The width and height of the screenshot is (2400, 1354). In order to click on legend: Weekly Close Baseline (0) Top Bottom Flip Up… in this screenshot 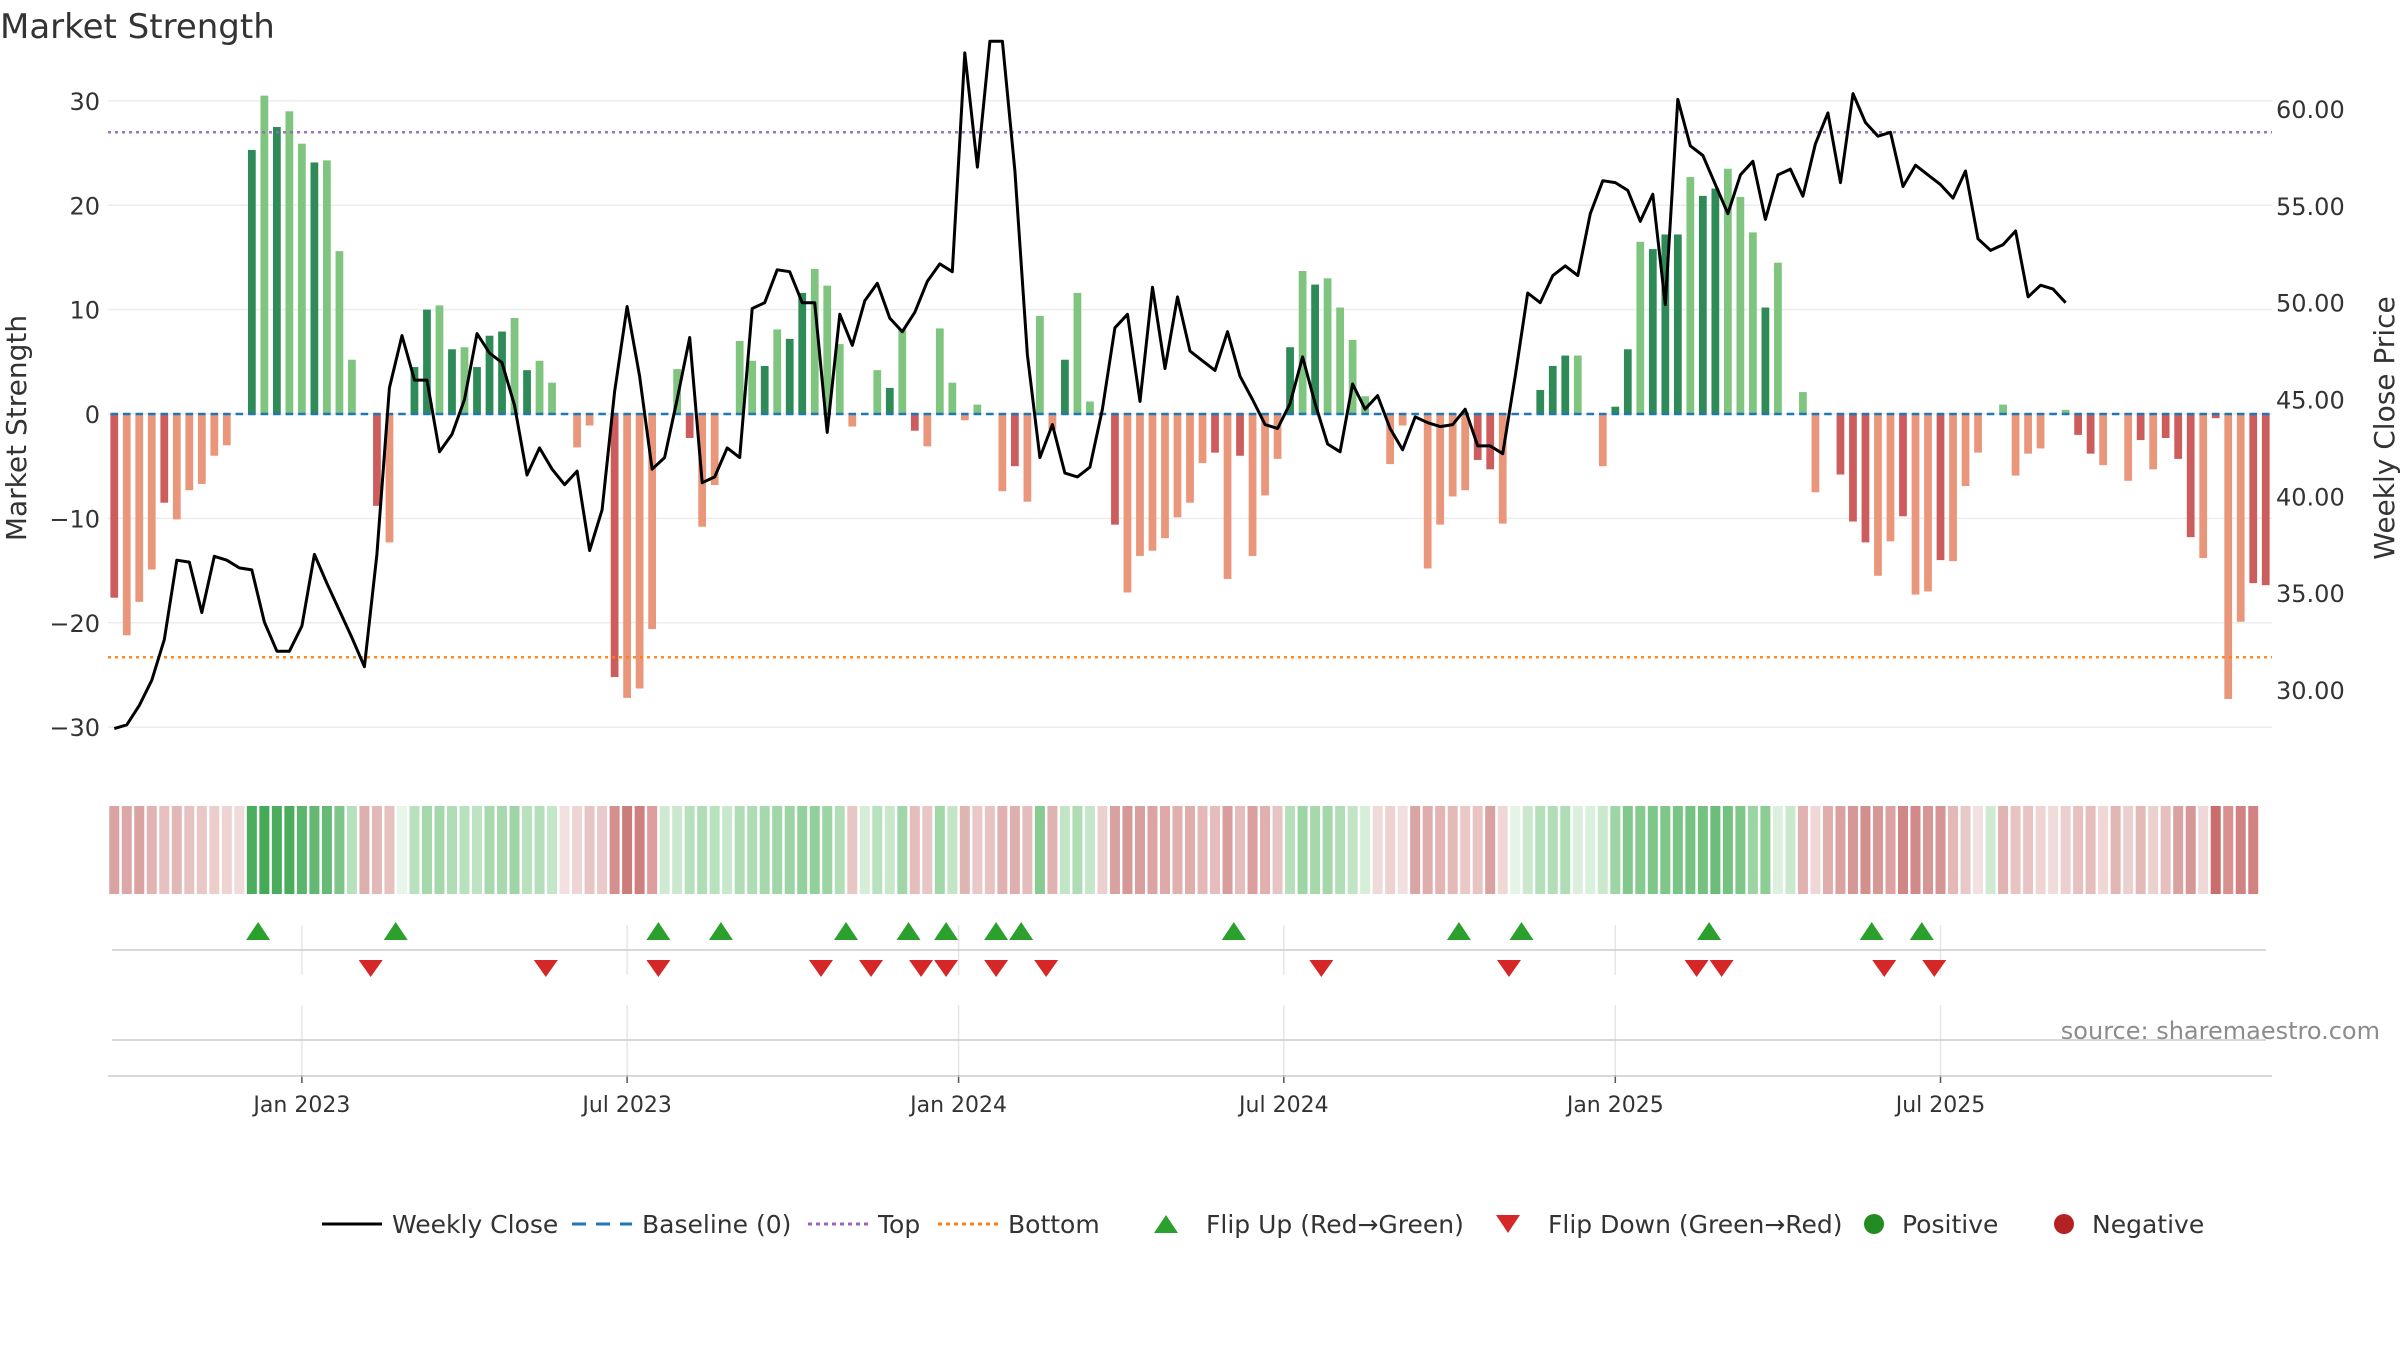, I will do `click(1263, 1224)`.